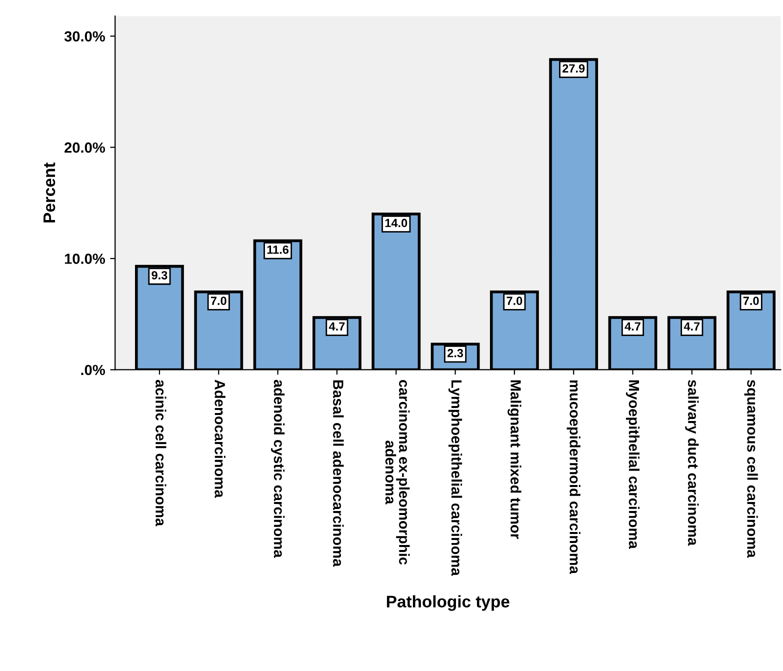  I want to click on data-label: 14.0, so click(396, 223).